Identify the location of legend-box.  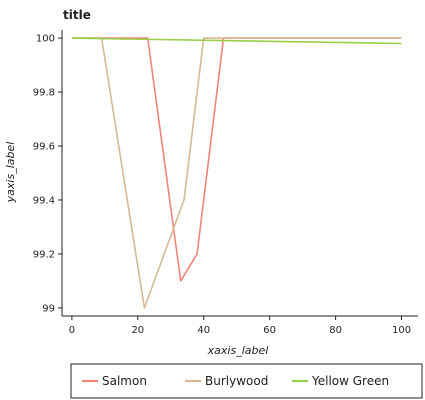
(246, 381).